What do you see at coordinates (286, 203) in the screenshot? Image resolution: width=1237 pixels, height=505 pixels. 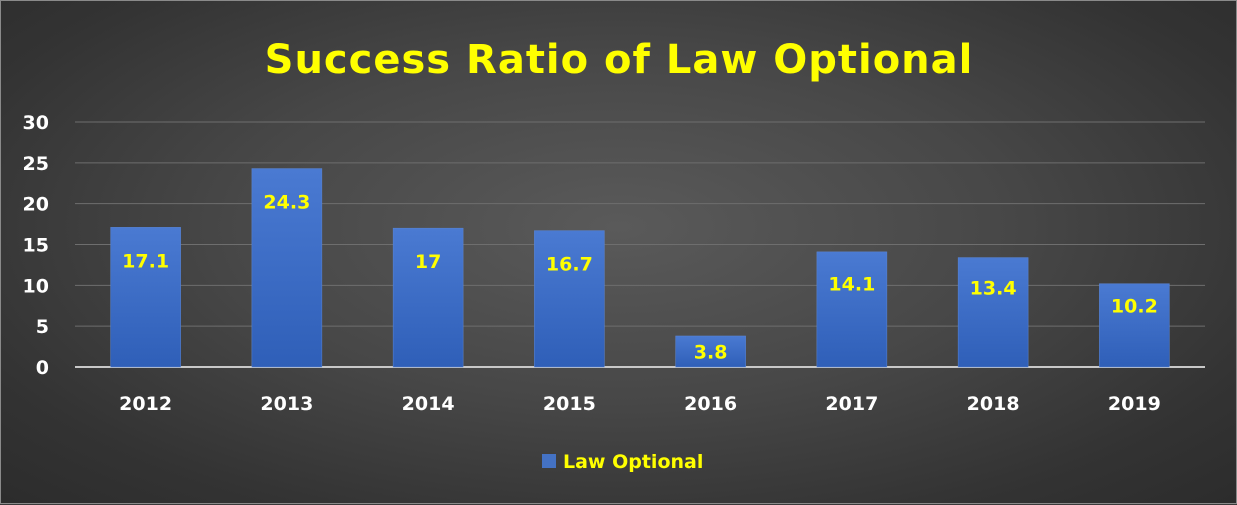 I see `data-label-2013: 24.3` at bounding box center [286, 203].